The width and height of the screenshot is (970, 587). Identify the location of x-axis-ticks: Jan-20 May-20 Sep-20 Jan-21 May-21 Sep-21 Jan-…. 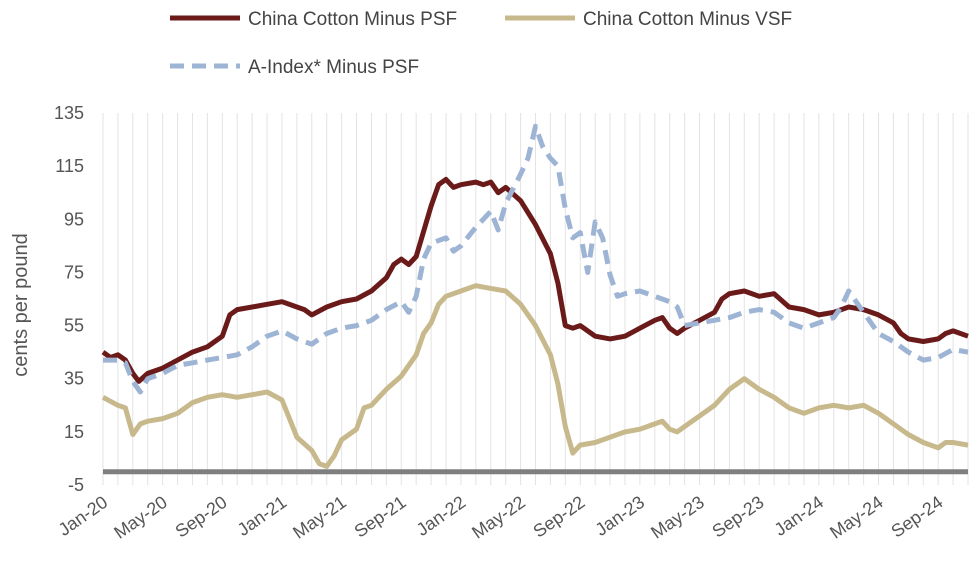
(501, 517).